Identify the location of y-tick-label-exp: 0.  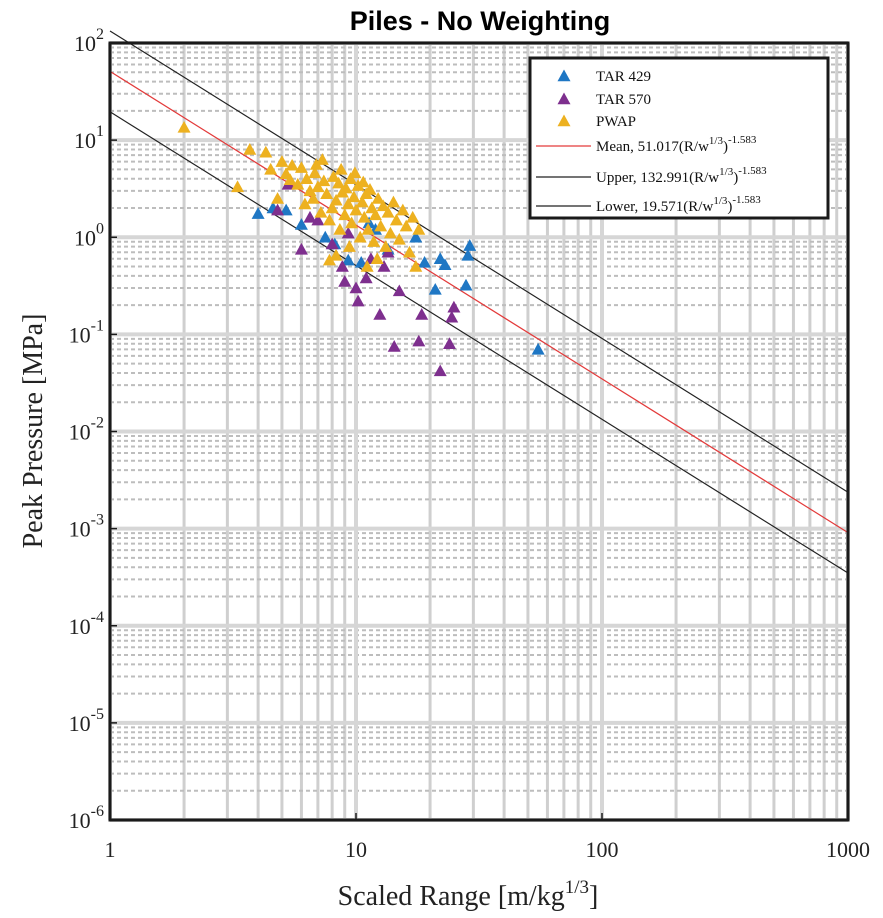
(100, 228).